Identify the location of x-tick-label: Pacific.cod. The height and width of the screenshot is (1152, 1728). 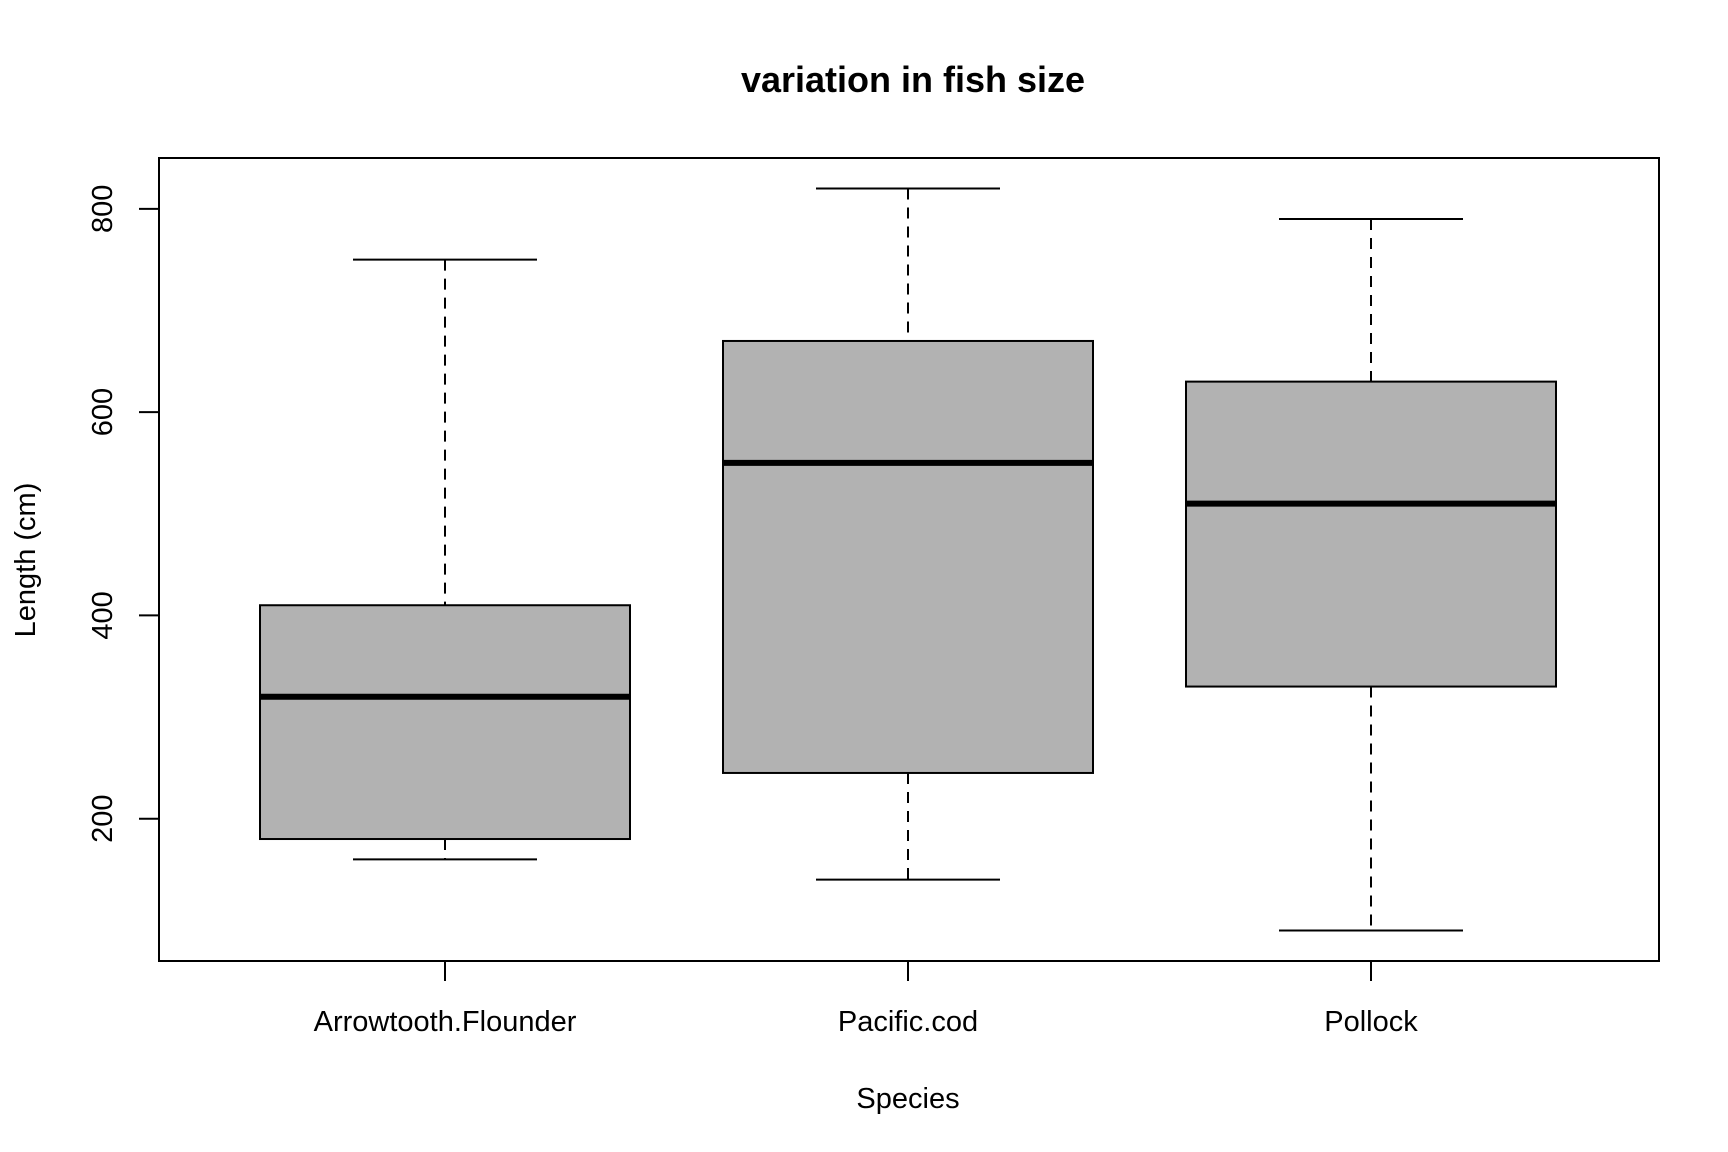
(908, 1022).